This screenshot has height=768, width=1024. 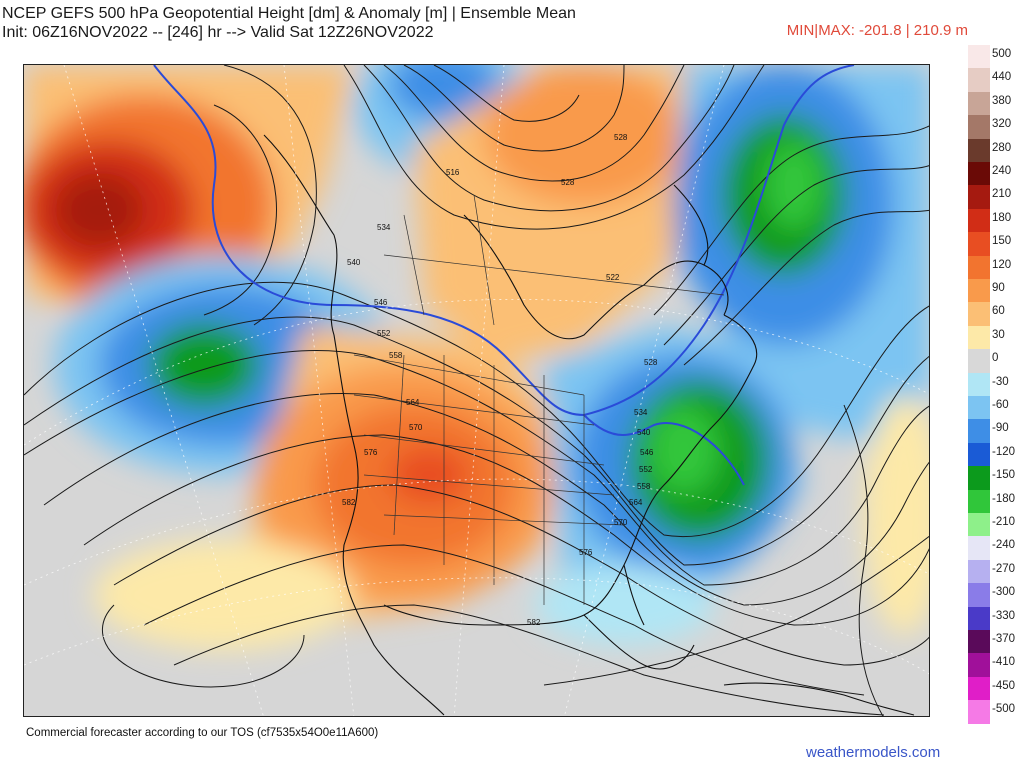 I want to click on contour-540-trough, so click(x=664, y=450).